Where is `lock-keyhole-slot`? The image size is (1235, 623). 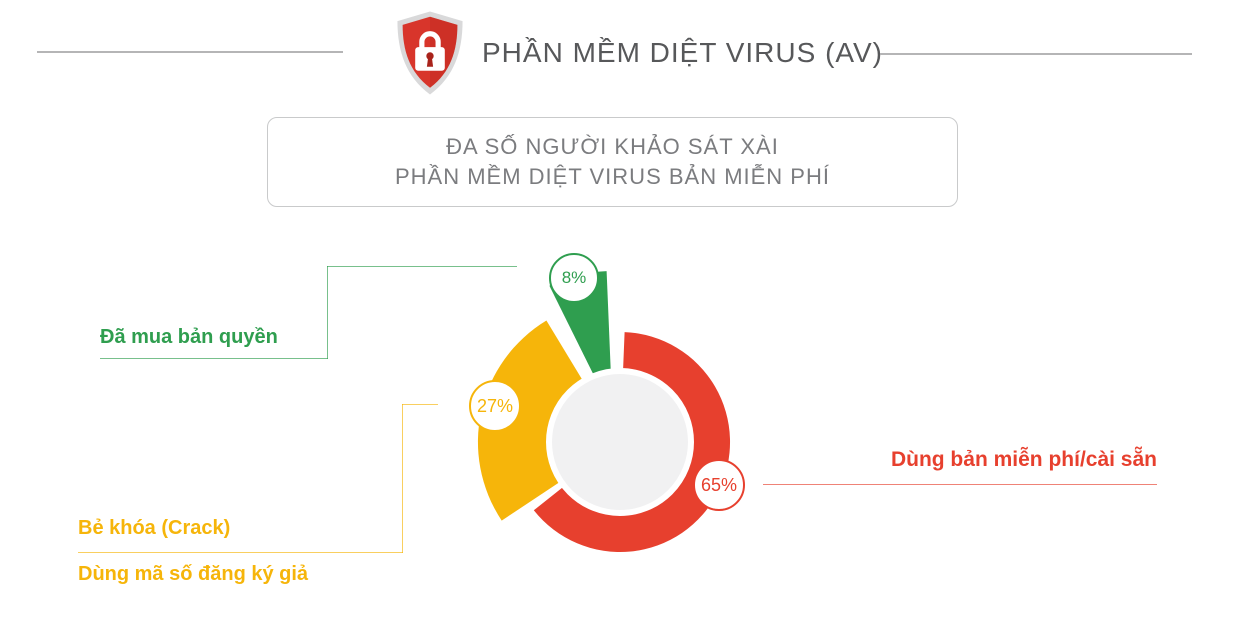 lock-keyhole-slot is located at coordinates (430, 61).